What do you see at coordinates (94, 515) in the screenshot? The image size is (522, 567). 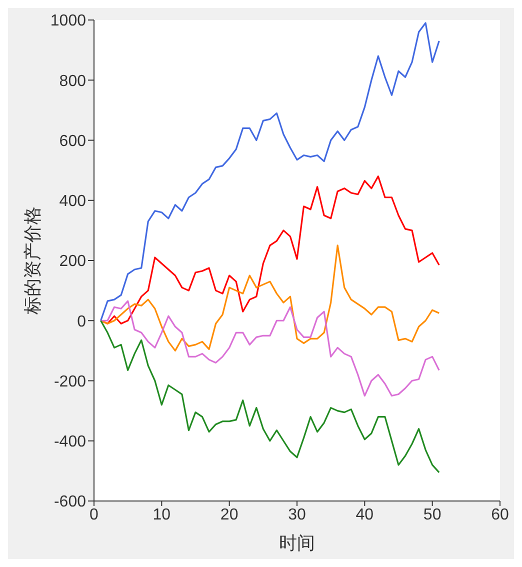 I see `x-tick-label: 0` at bounding box center [94, 515].